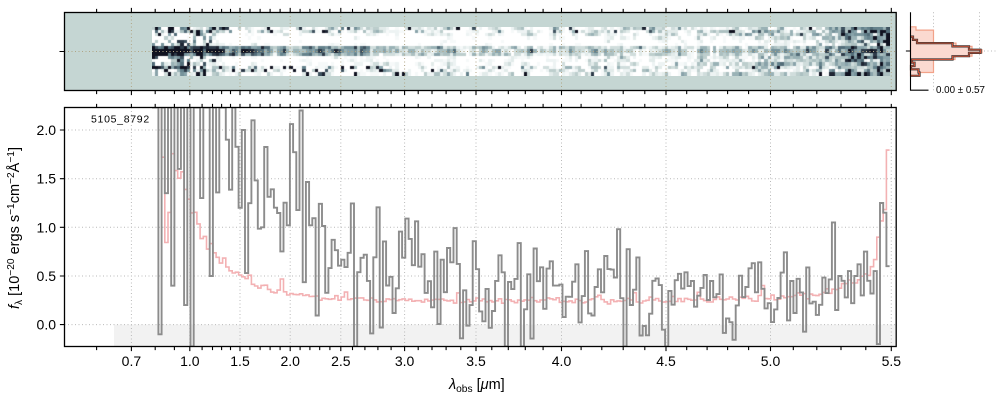 This screenshot has height=400, width=1000. What do you see at coordinates (476, 386) in the screenshot?
I see `svg-text: λobs [μm]` at bounding box center [476, 386].